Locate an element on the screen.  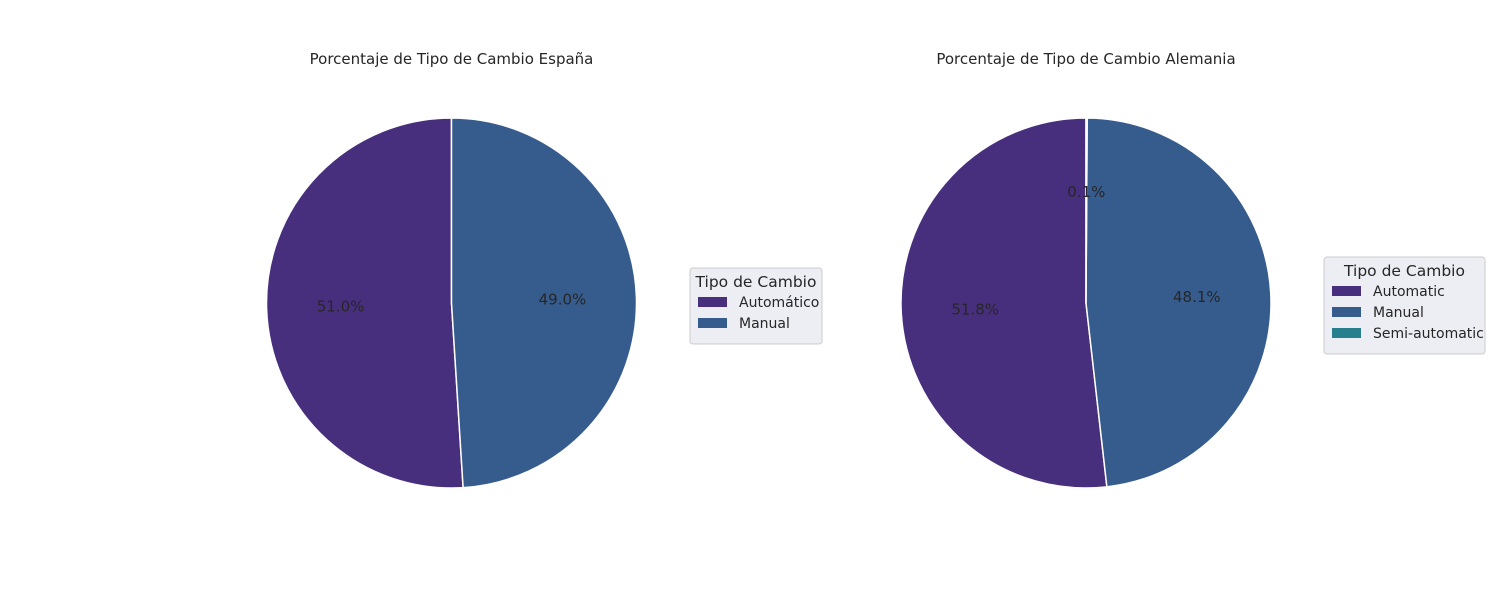
slice-percent-label: 0.1% is located at coordinates (1086, 192).